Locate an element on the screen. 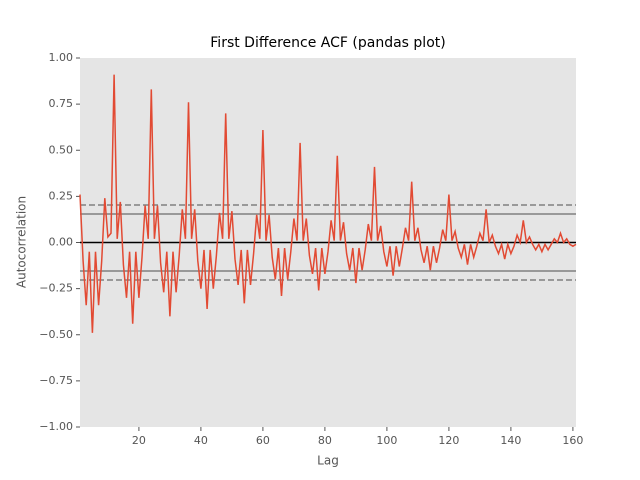  y-tick-label: 0.75 is located at coordinates (61, 103).